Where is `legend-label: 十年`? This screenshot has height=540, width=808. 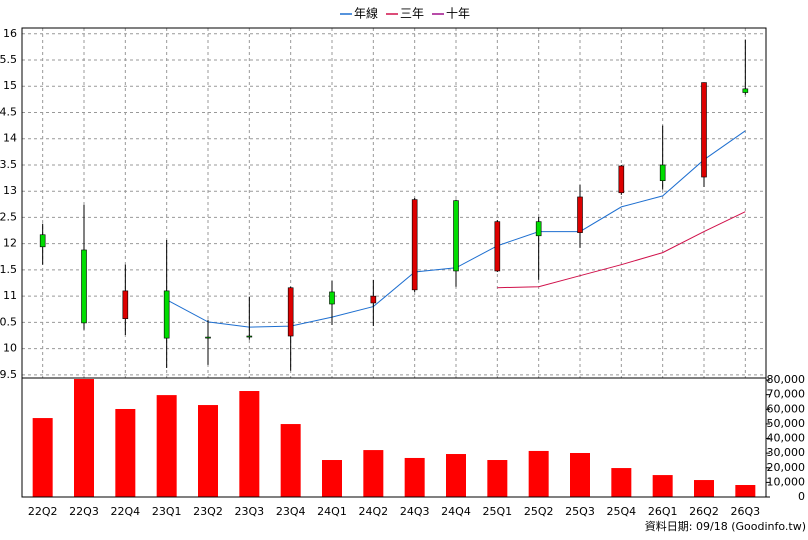
legend-label: 十年 is located at coordinates (458, 14).